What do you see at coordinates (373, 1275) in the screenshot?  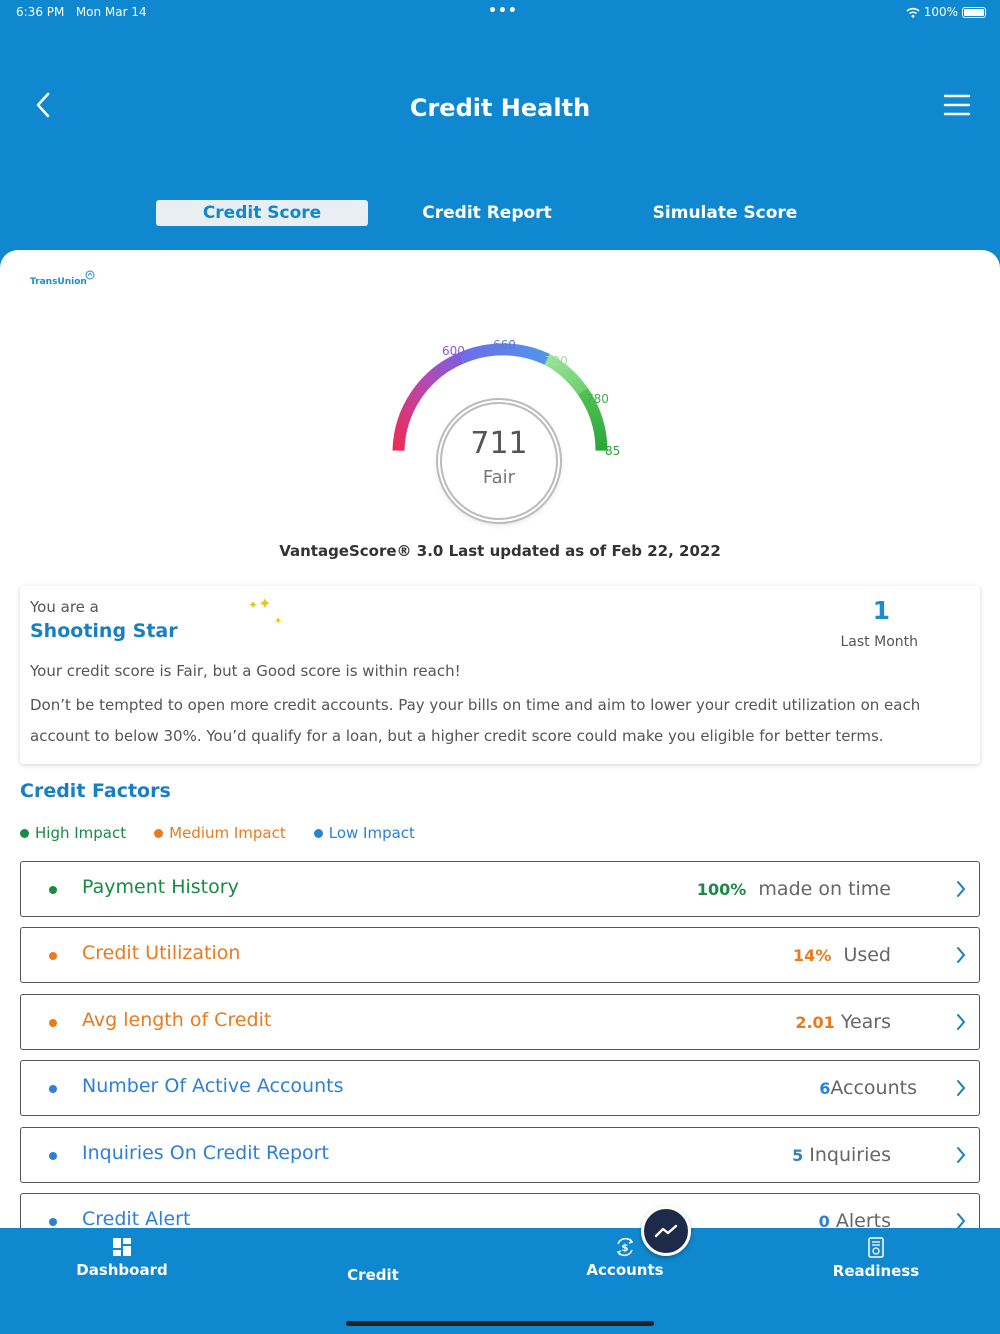 I see `nav-label: Credit` at bounding box center [373, 1275].